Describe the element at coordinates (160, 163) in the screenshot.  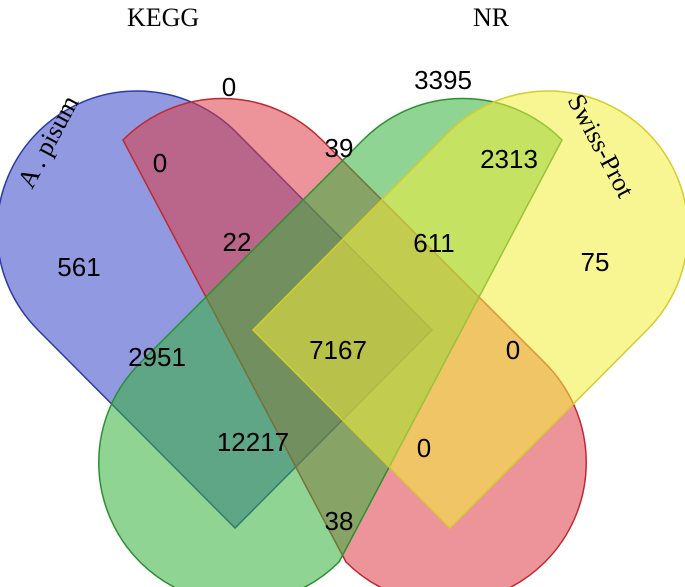
I see `count-apisum-kegg: 0` at that location.